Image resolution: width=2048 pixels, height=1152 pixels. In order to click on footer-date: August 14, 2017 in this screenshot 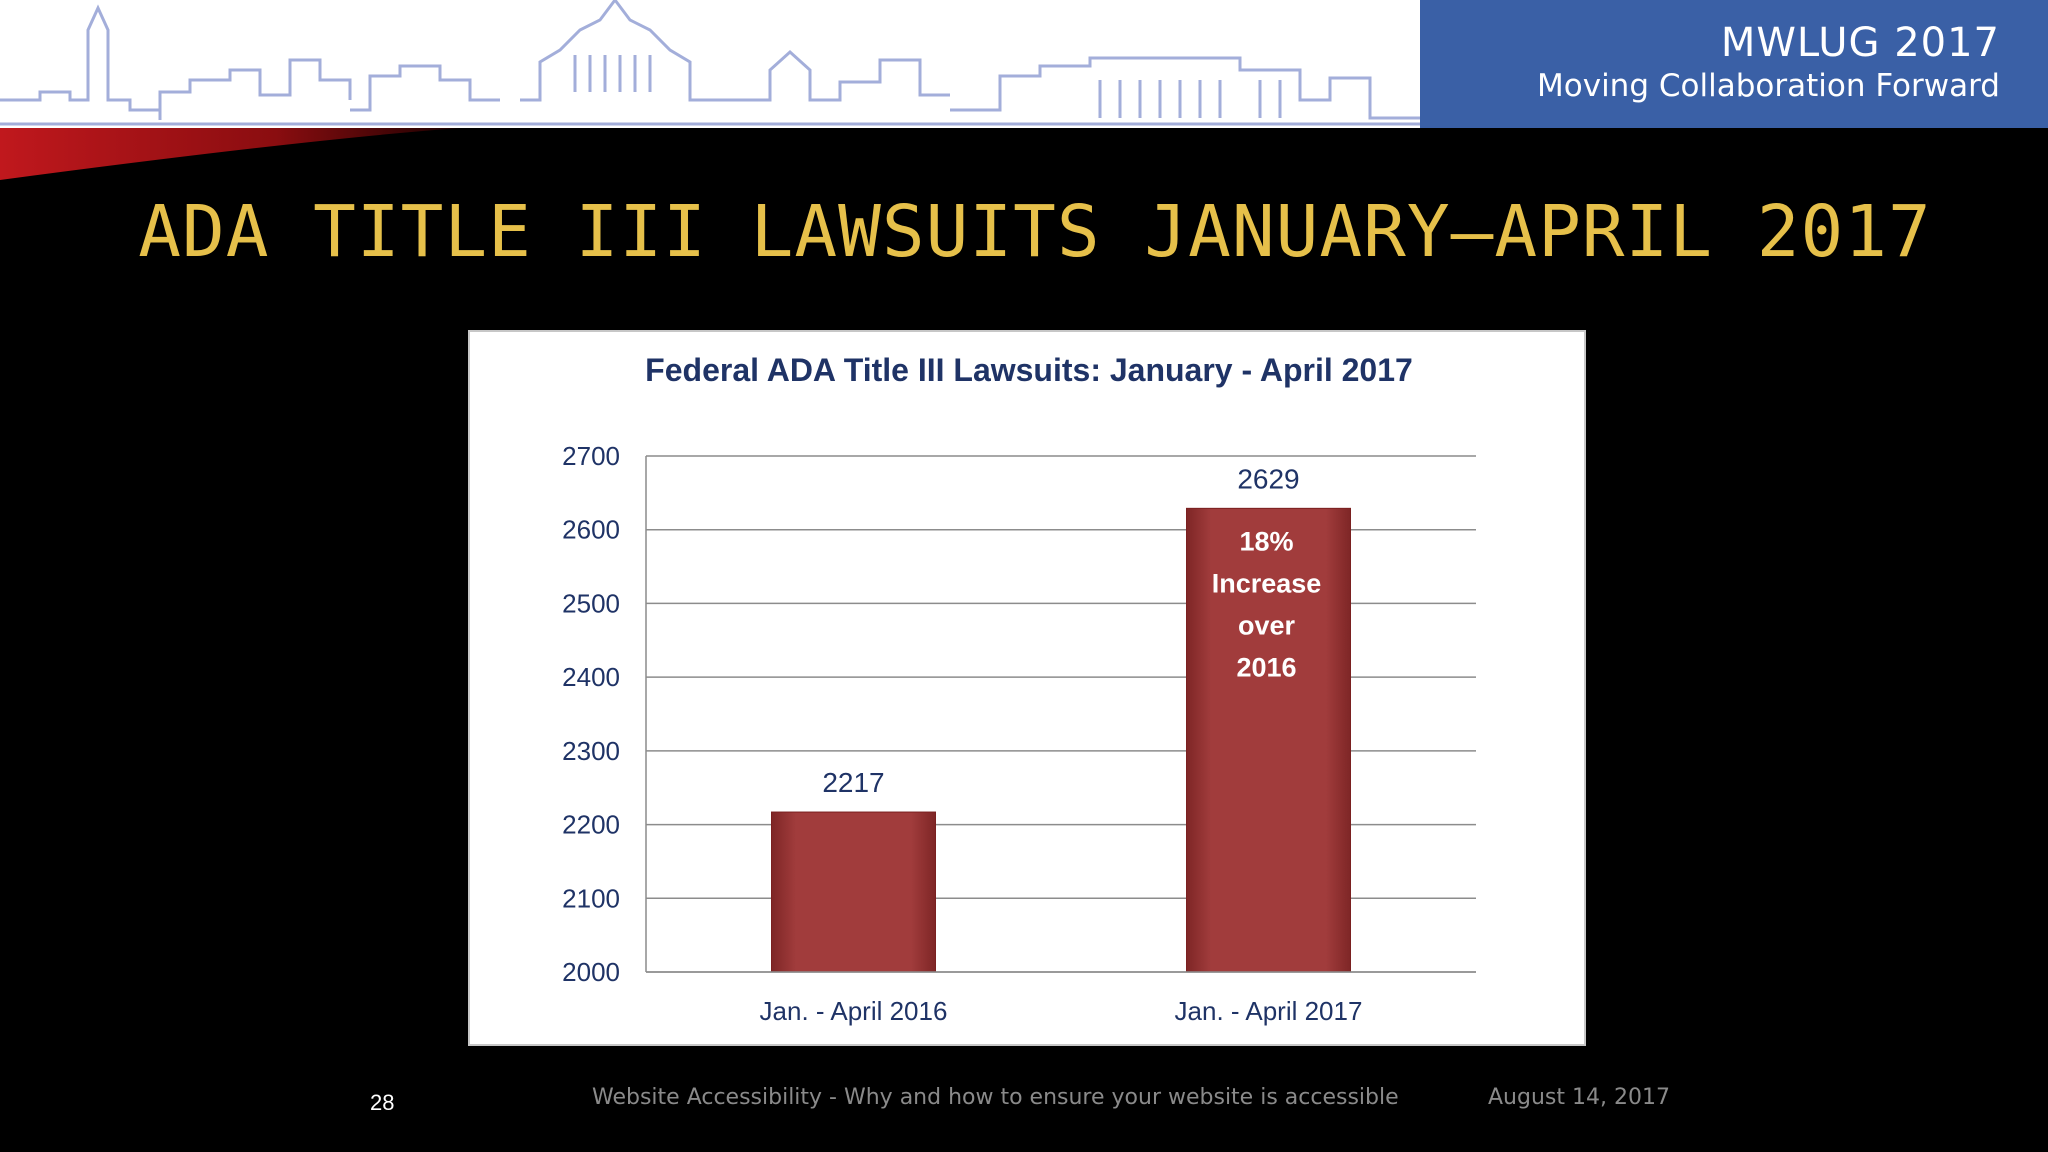, I will do `click(1579, 1097)`.